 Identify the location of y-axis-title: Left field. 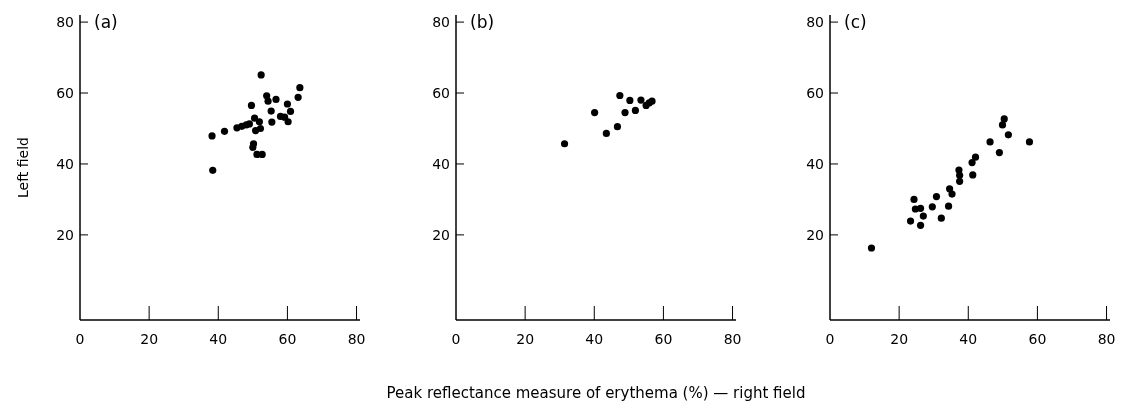
(23, 167).